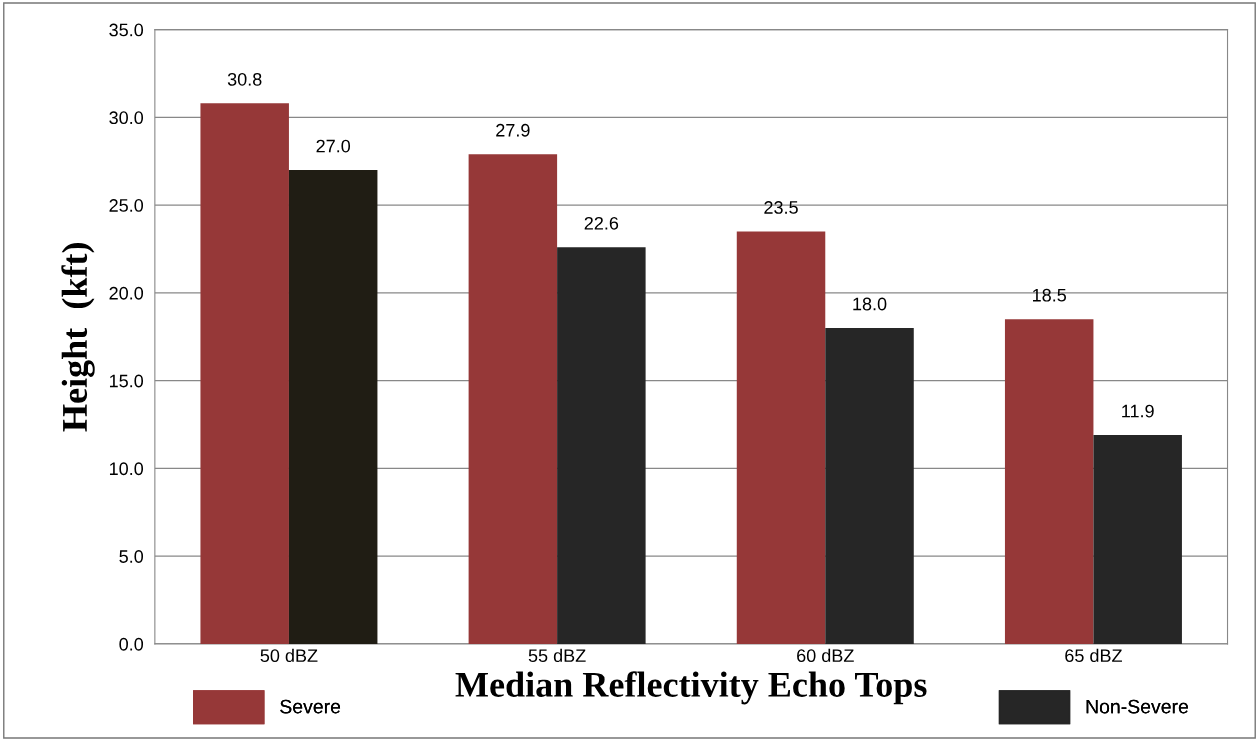 The image size is (1259, 741). I want to click on x-tick-label: 55 dBZ, so click(557, 655).